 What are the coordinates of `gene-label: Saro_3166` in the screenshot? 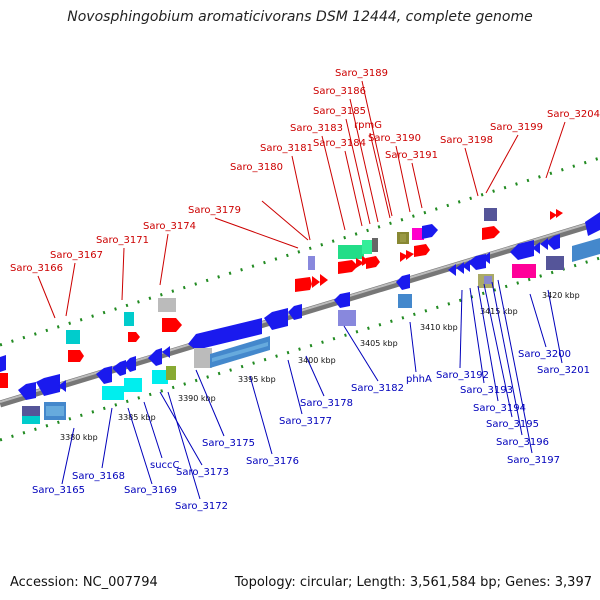 It's located at (36, 268).